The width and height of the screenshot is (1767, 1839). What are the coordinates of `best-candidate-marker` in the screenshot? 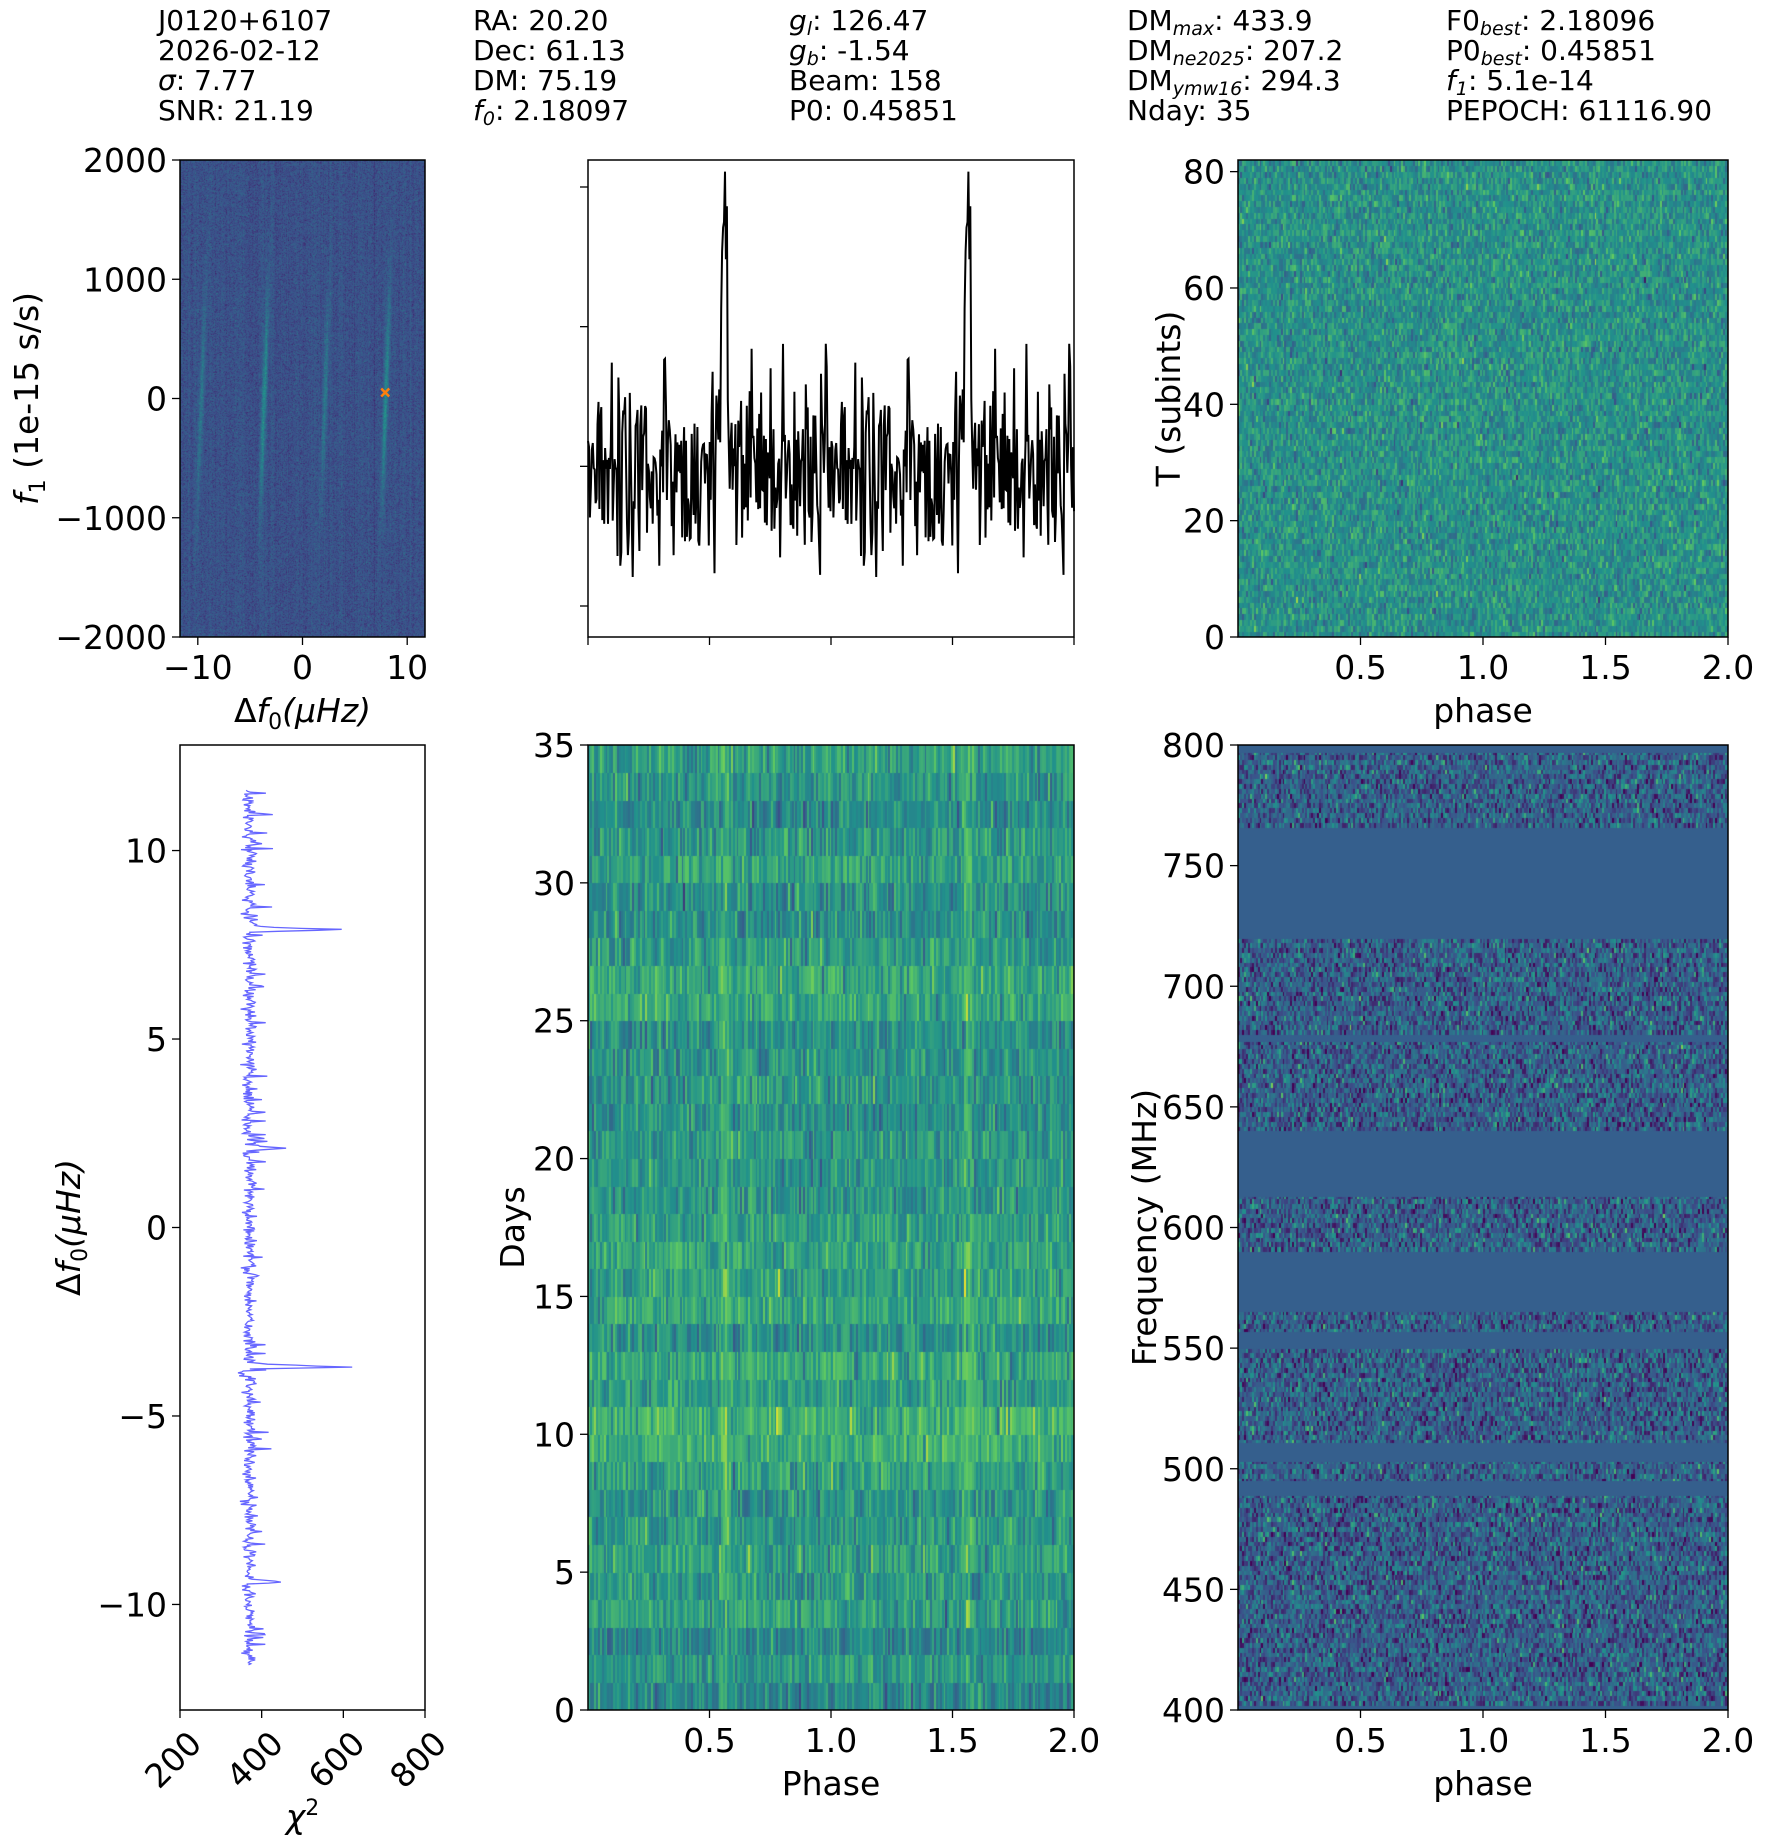 It's located at (385, 392).